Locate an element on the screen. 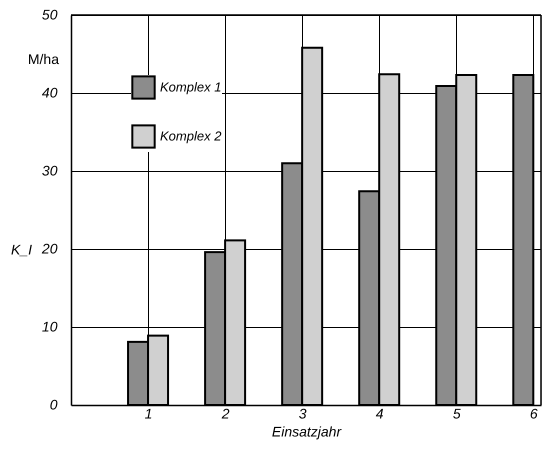 The height and width of the screenshot is (452, 550). legend-label: Komplex 1 is located at coordinates (191, 87).